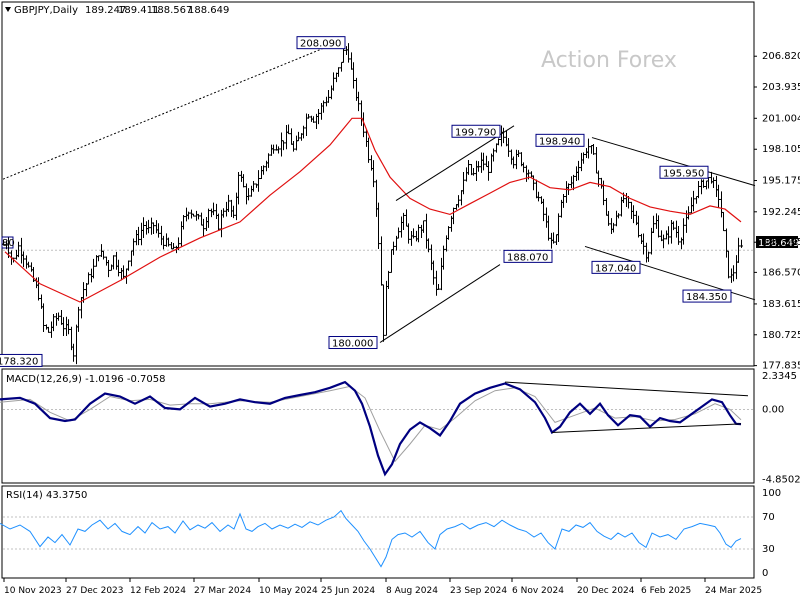  I want to click on price-level-label: 180.000, so click(352, 344).